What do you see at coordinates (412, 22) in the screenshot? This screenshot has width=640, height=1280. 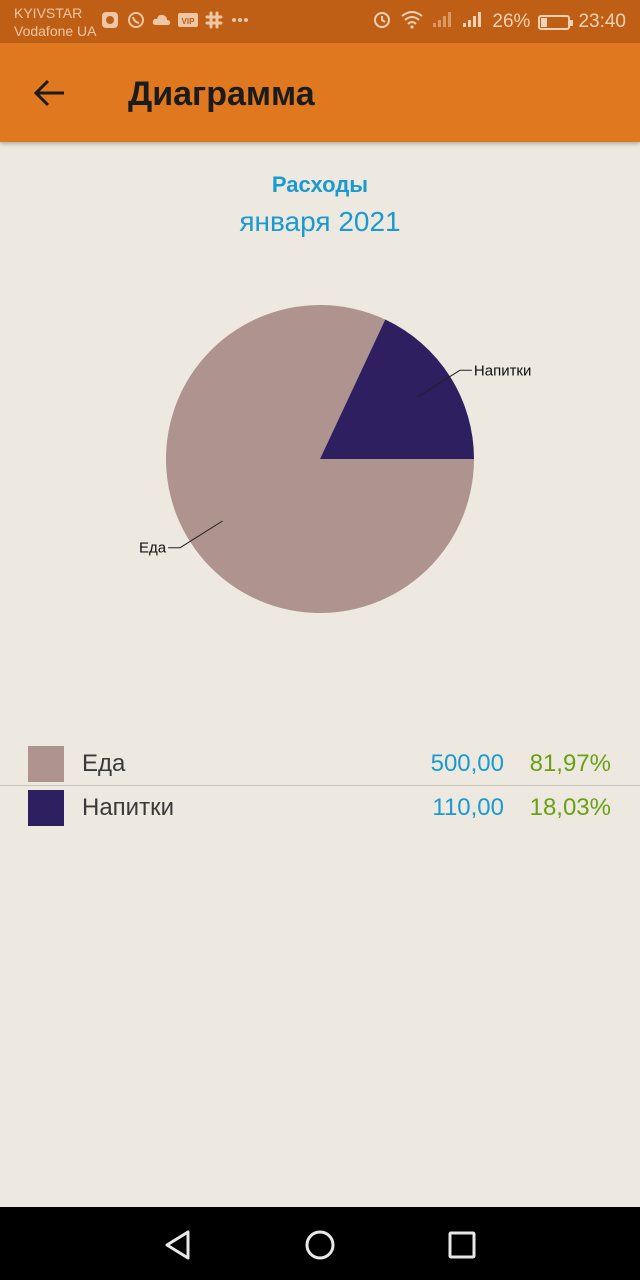 I see `wifi-icon` at bounding box center [412, 22].